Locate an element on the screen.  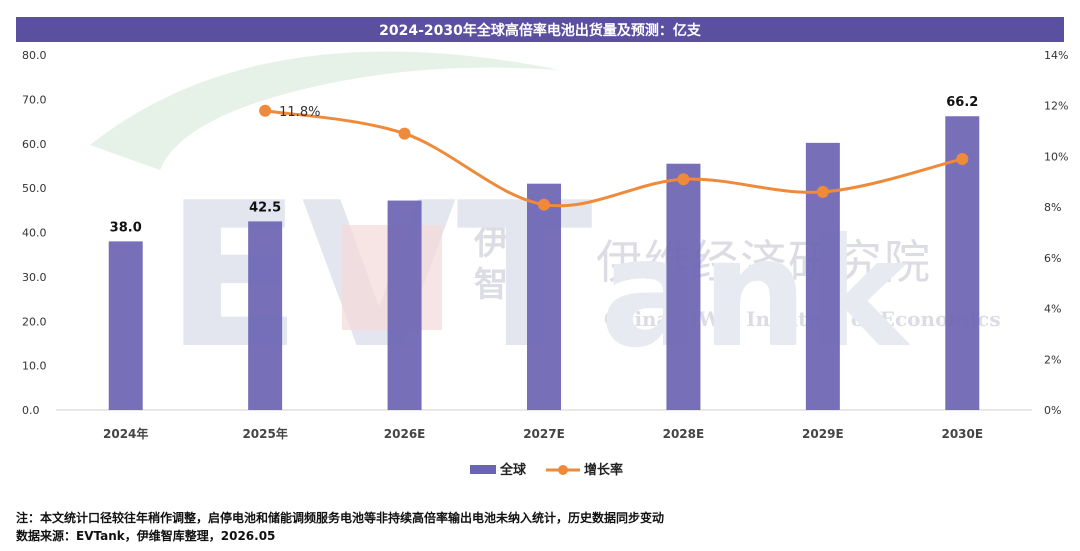
bar-data-label: 38.0 is located at coordinates (126, 227).